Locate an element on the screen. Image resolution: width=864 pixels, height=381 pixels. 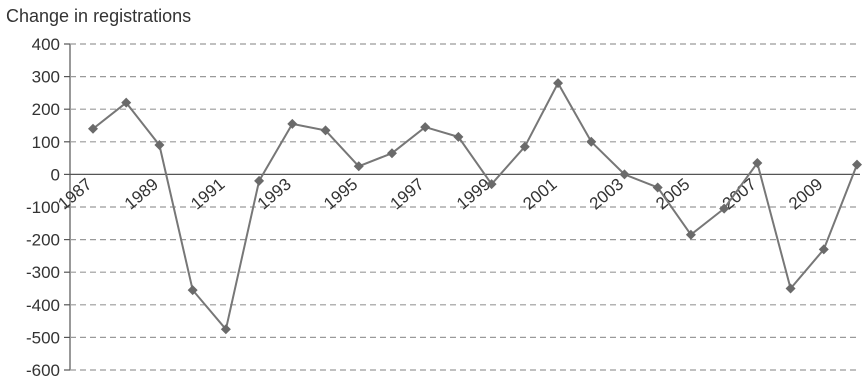
y-tick-label: -300 is located at coordinates (43, 272).